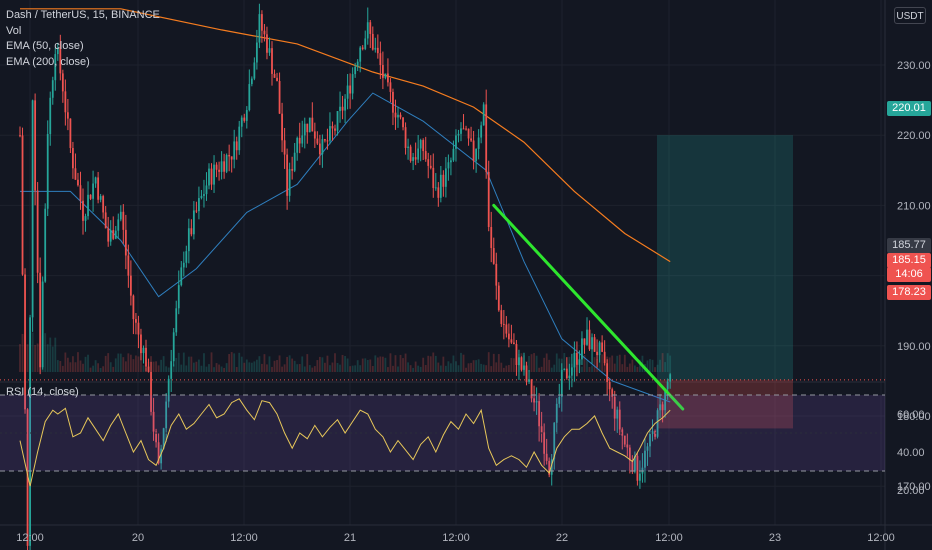 This screenshot has height=550, width=932. Describe the element at coordinates (910, 15) in the screenshot. I see `currency-button: USDT` at that location.